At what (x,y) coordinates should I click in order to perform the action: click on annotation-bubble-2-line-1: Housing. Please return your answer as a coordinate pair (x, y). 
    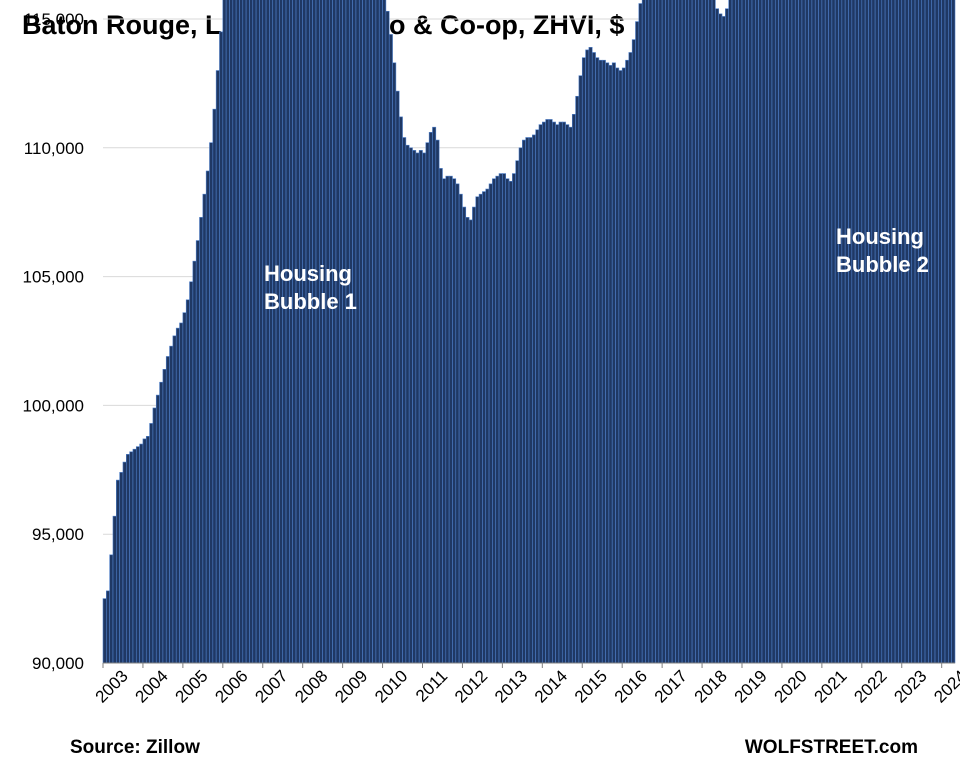
    Looking at the image, I should click on (880, 236).